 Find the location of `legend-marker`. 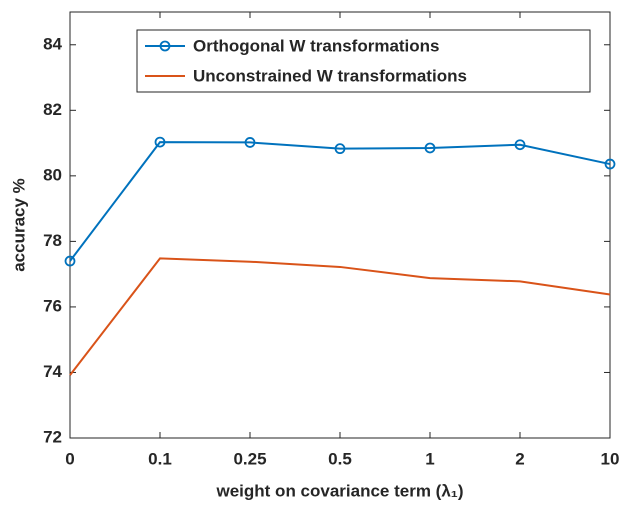

legend-marker is located at coordinates (165, 46).